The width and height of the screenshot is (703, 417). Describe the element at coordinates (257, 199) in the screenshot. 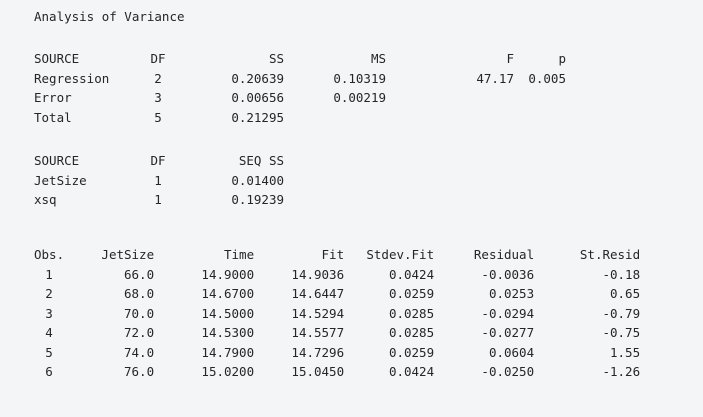

I see `row-seq-ss: 0.19239` at that location.